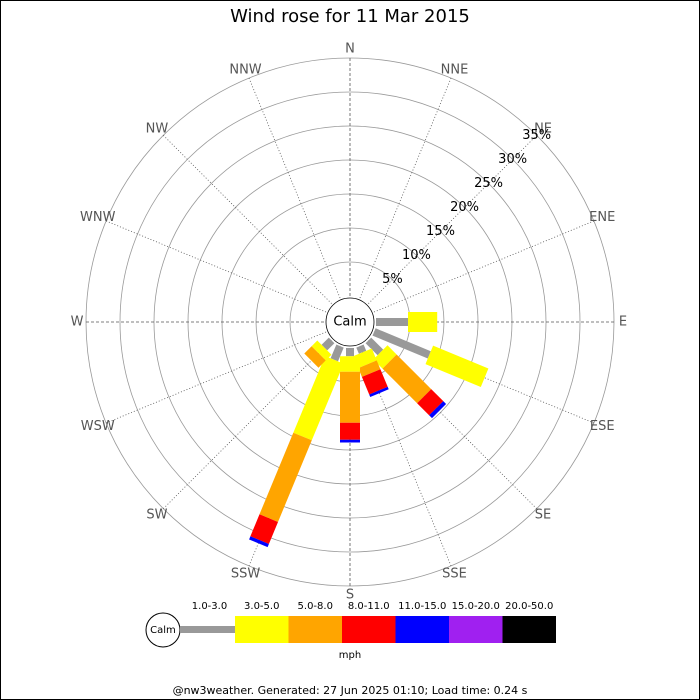 The width and height of the screenshot is (700, 700). I want to click on r-tick-label: 5%, so click(392, 279).